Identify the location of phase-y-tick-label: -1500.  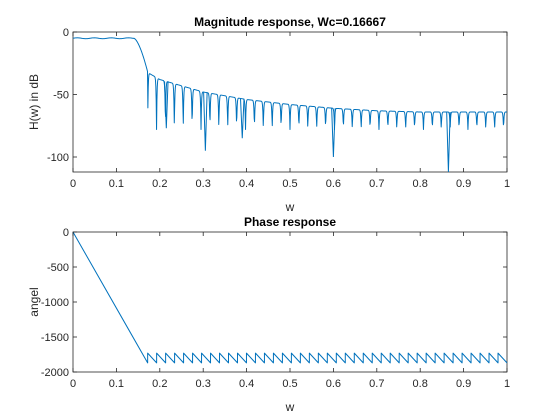
(55, 338).